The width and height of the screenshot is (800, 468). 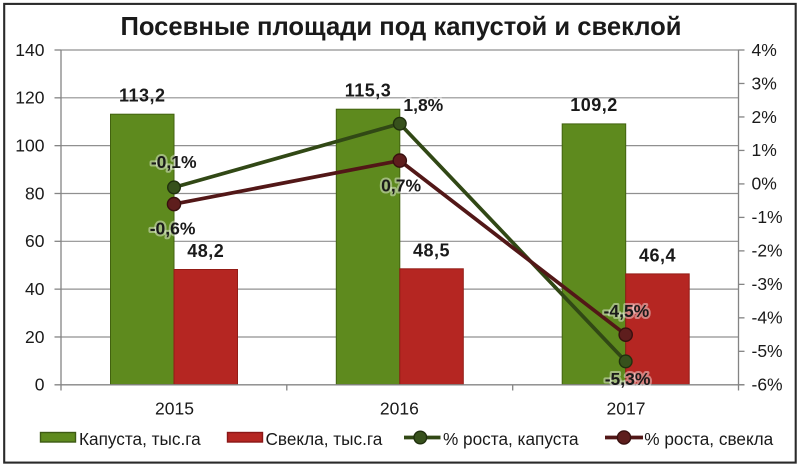 What do you see at coordinates (401, 186) in the screenshot?
I see `svg-text: 0,7%` at bounding box center [401, 186].